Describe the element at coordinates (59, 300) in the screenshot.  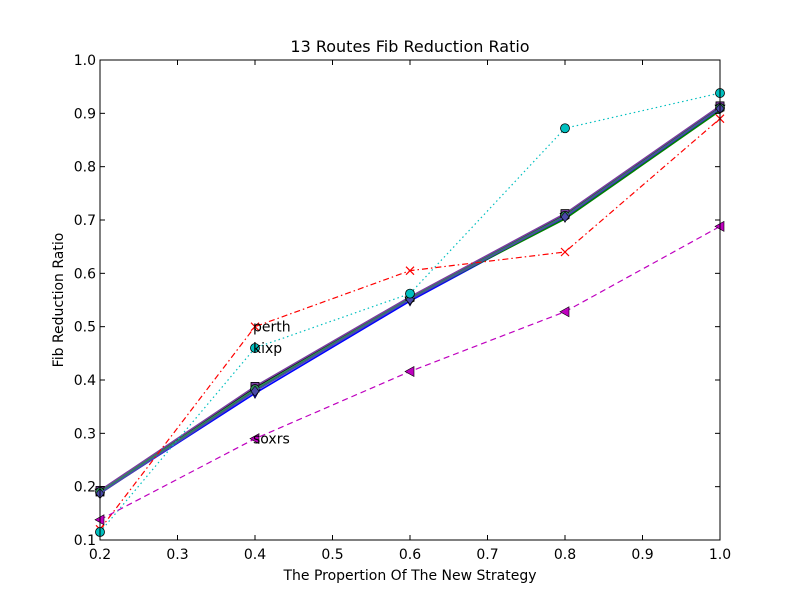
I see `y-axis-label: Fib Reduction Ratio` at that location.